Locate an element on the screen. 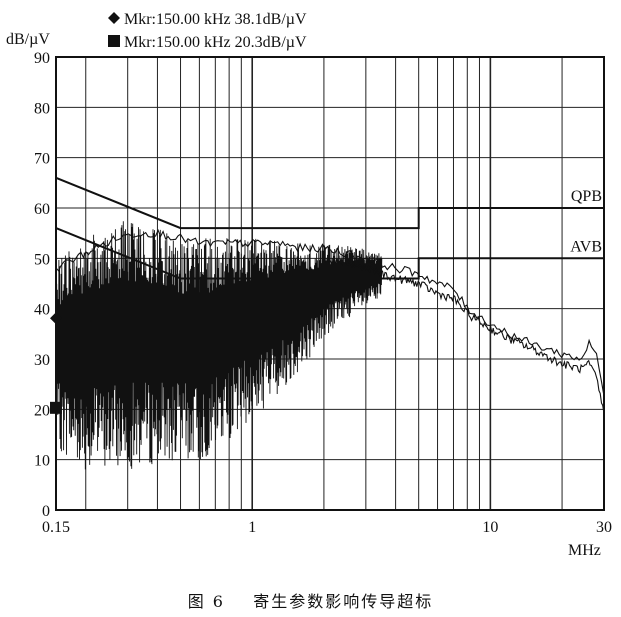  limit-lines: QPB AVB is located at coordinates (329, 228).